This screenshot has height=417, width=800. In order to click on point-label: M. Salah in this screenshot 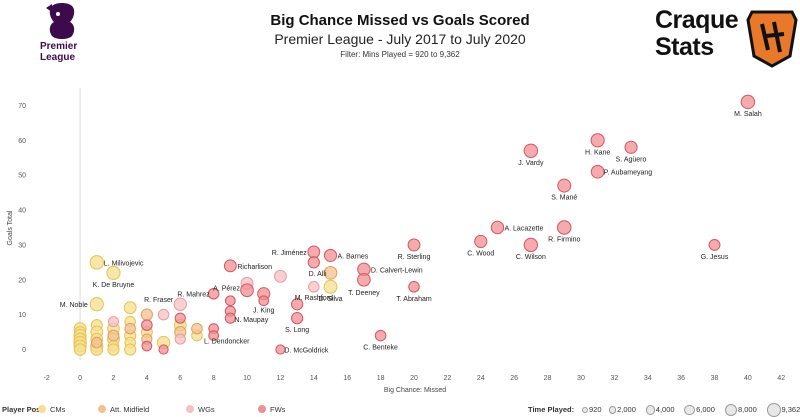, I will do `click(748, 114)`.